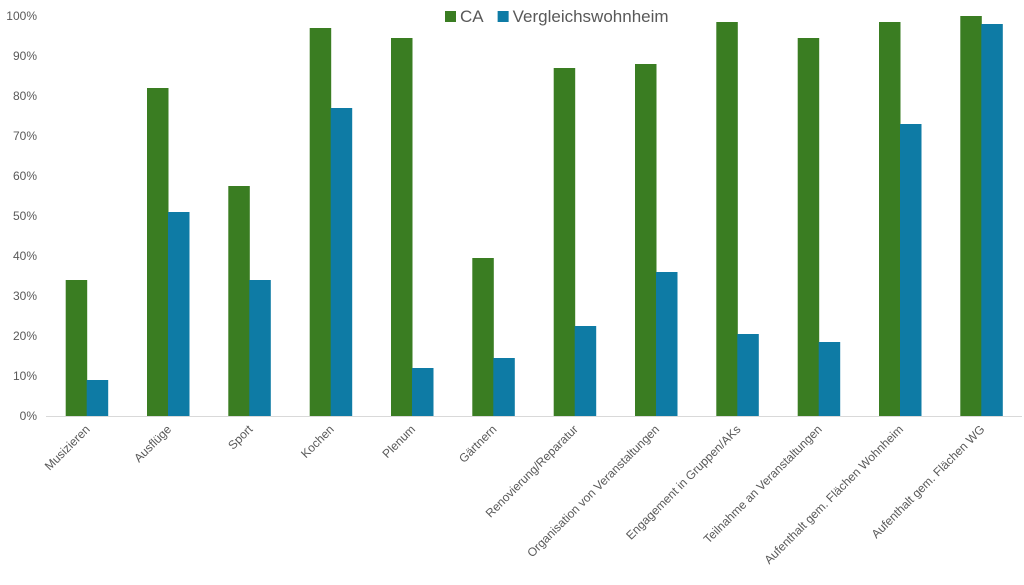 This screenshot has width=1024, height=585. Describe the element at coordinates (21, 16) in the screenshot. I see `y-tick-label: 100%` at that location.